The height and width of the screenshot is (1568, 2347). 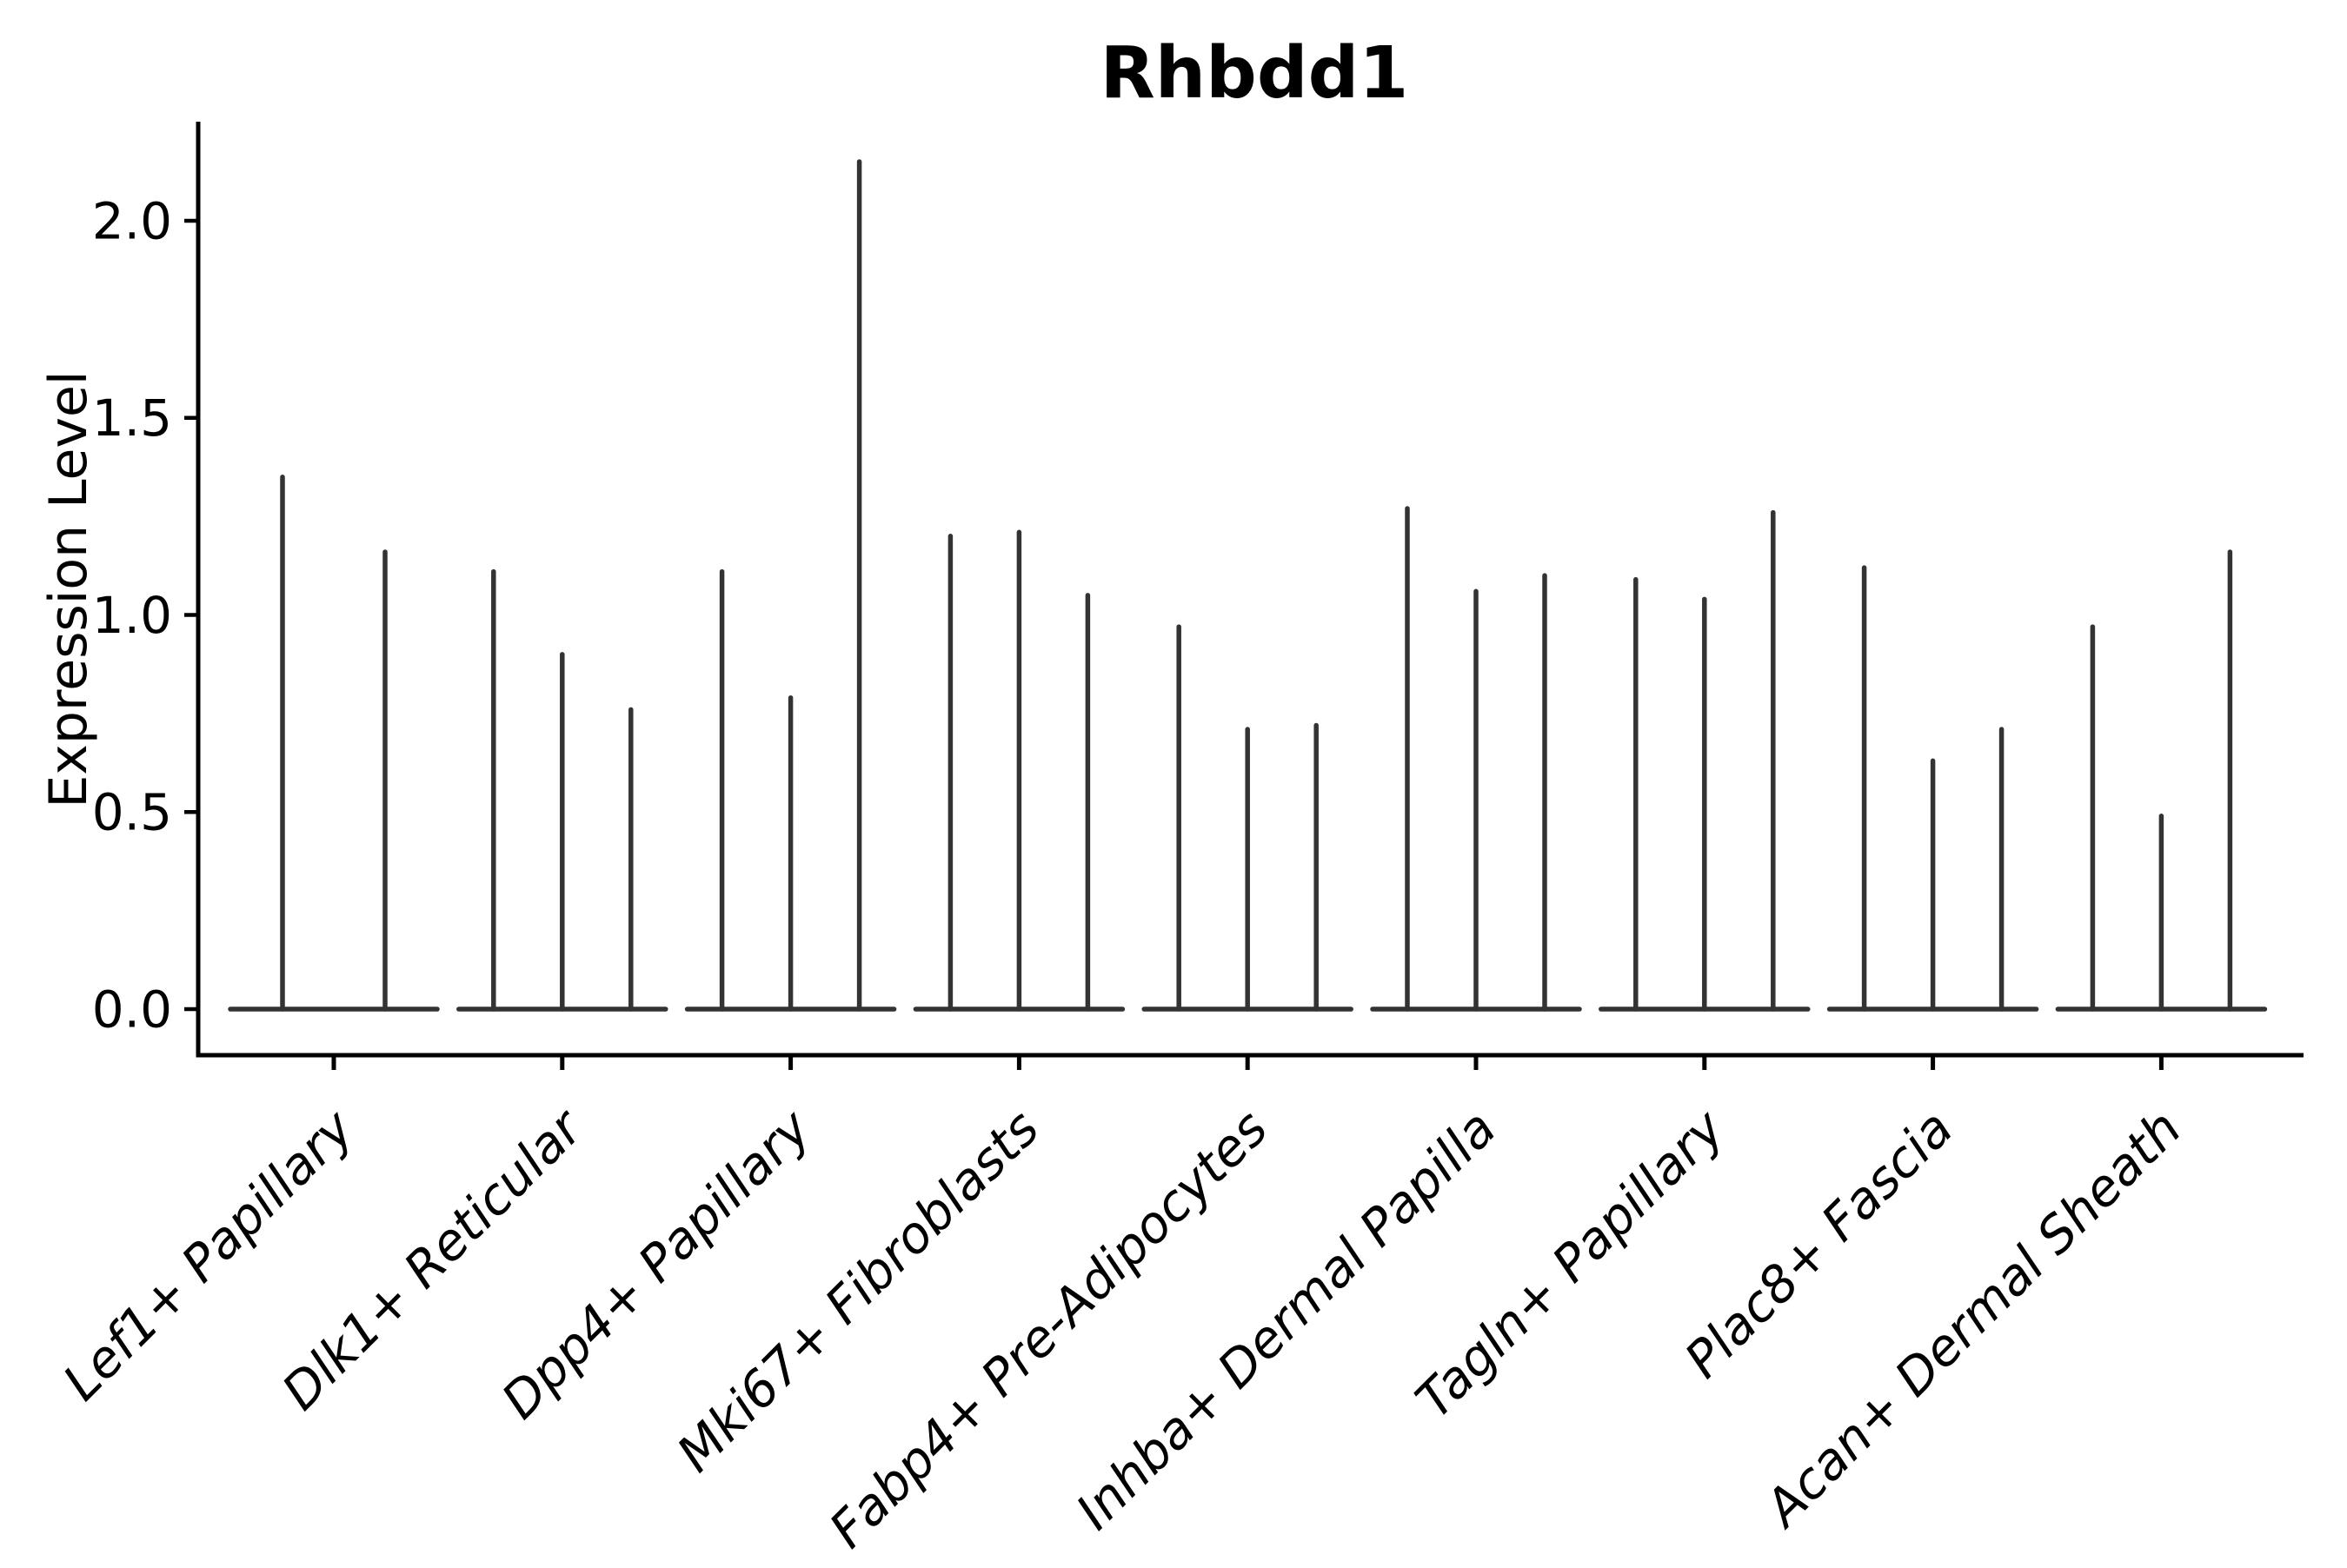 I want to click on y-tick-label: 1.0, so click(x=132, y=615).